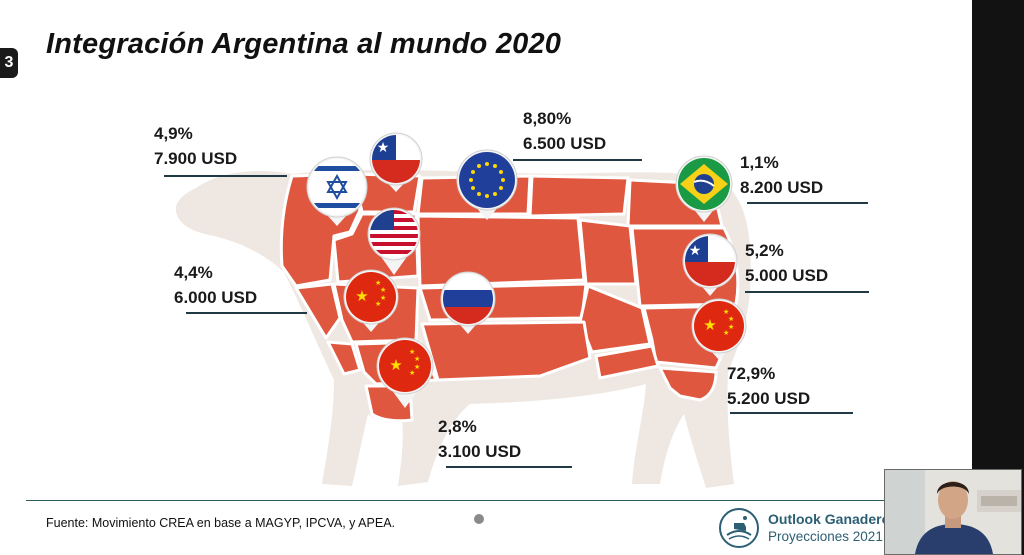  Describe the element at coordinates (565, 143) in the screenshot. I see `market-usd: 6.500 USD` at that location.